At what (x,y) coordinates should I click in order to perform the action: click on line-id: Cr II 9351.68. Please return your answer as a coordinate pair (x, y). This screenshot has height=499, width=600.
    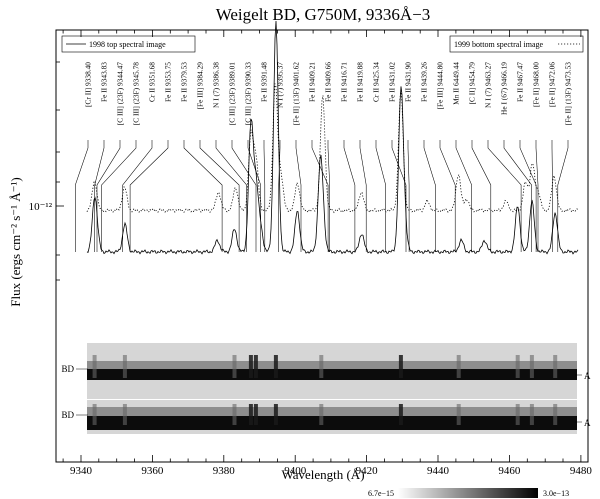
    Looking at the image, I should click on (139, 157).